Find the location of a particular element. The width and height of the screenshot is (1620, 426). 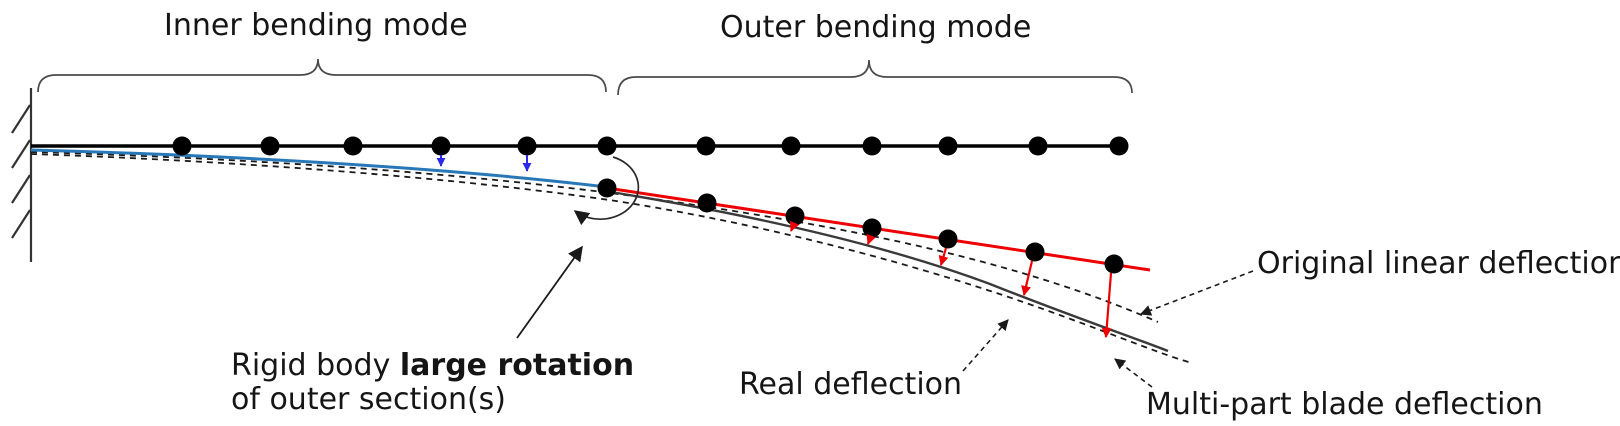

rigid-body-rotation-line1: Rigid body large rotation is located at coordinates (432, 366).